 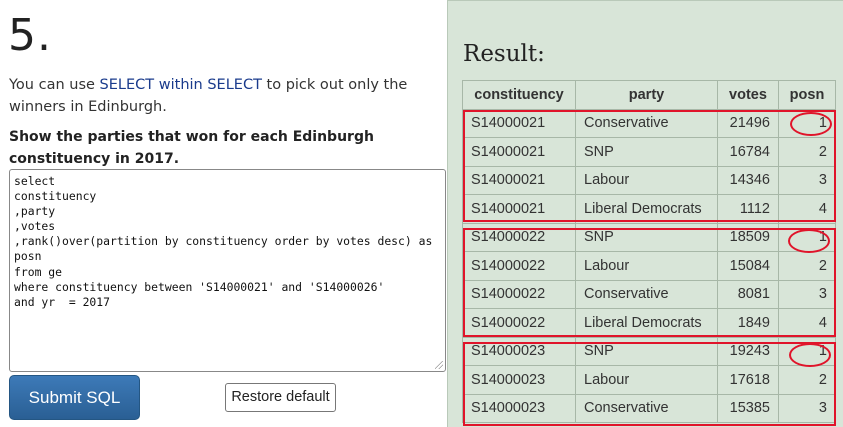 I want to click on cell-votes: 19243, so click(x=748, y=351).